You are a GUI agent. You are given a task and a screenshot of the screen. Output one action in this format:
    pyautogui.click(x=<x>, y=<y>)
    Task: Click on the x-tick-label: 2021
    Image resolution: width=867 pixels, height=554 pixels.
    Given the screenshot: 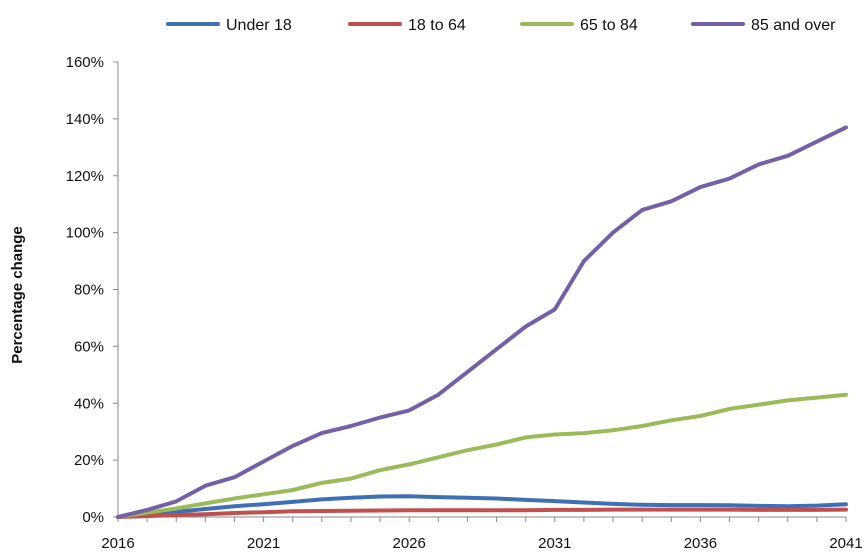 What is the action you would take?
    pyautogui.click(x=263, y=543)
    